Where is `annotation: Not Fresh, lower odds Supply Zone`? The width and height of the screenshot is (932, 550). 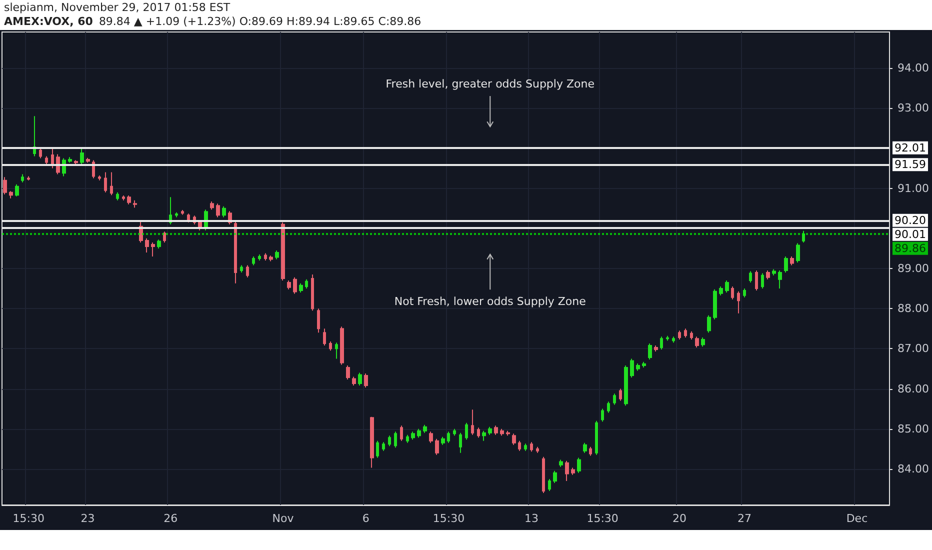
annotation: Not Fresh, lower odds Supply Zone is located at coordinates (490, 301).